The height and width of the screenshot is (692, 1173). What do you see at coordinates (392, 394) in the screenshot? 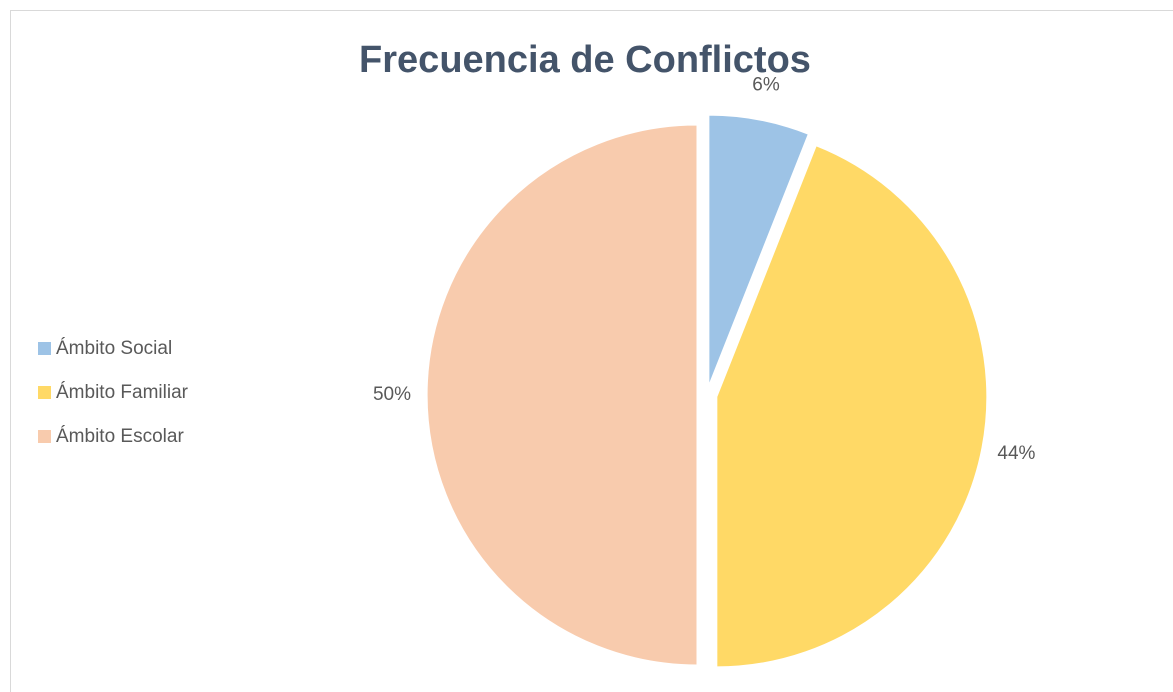
I see `data-label: 50%` at bounding box center [392, 394].